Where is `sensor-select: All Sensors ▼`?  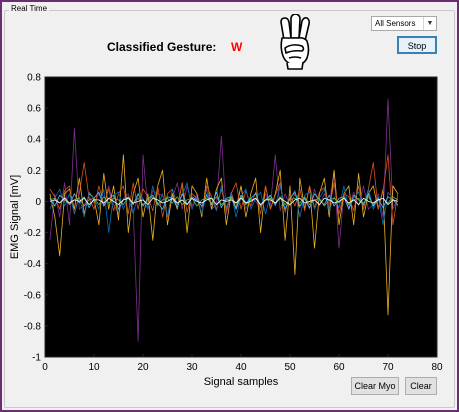
sensor-select: All Sensors ▼ is located at coordinates (404, 23).